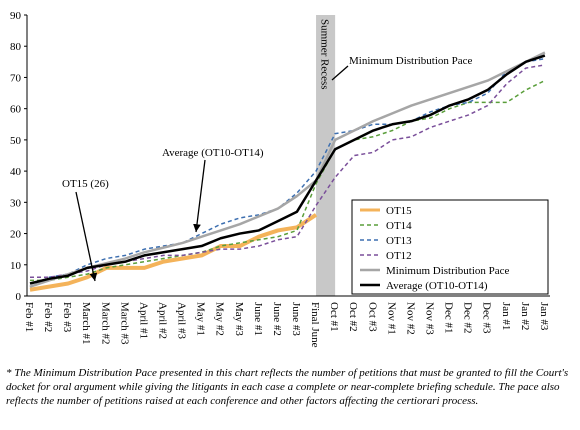 This screenshot has width=580, height=430. Describe the element at coordinates (399, 241) in the screenshot. I see `legend-label: OT13` at that location.